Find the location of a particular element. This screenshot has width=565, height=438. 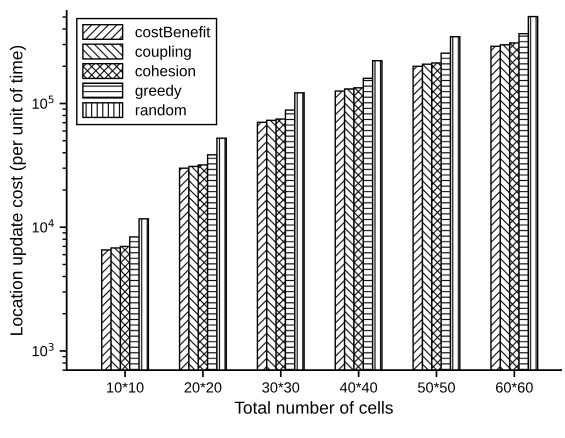

y-tick-label: 10$^{4}$ is located at coordinates (43, 226).